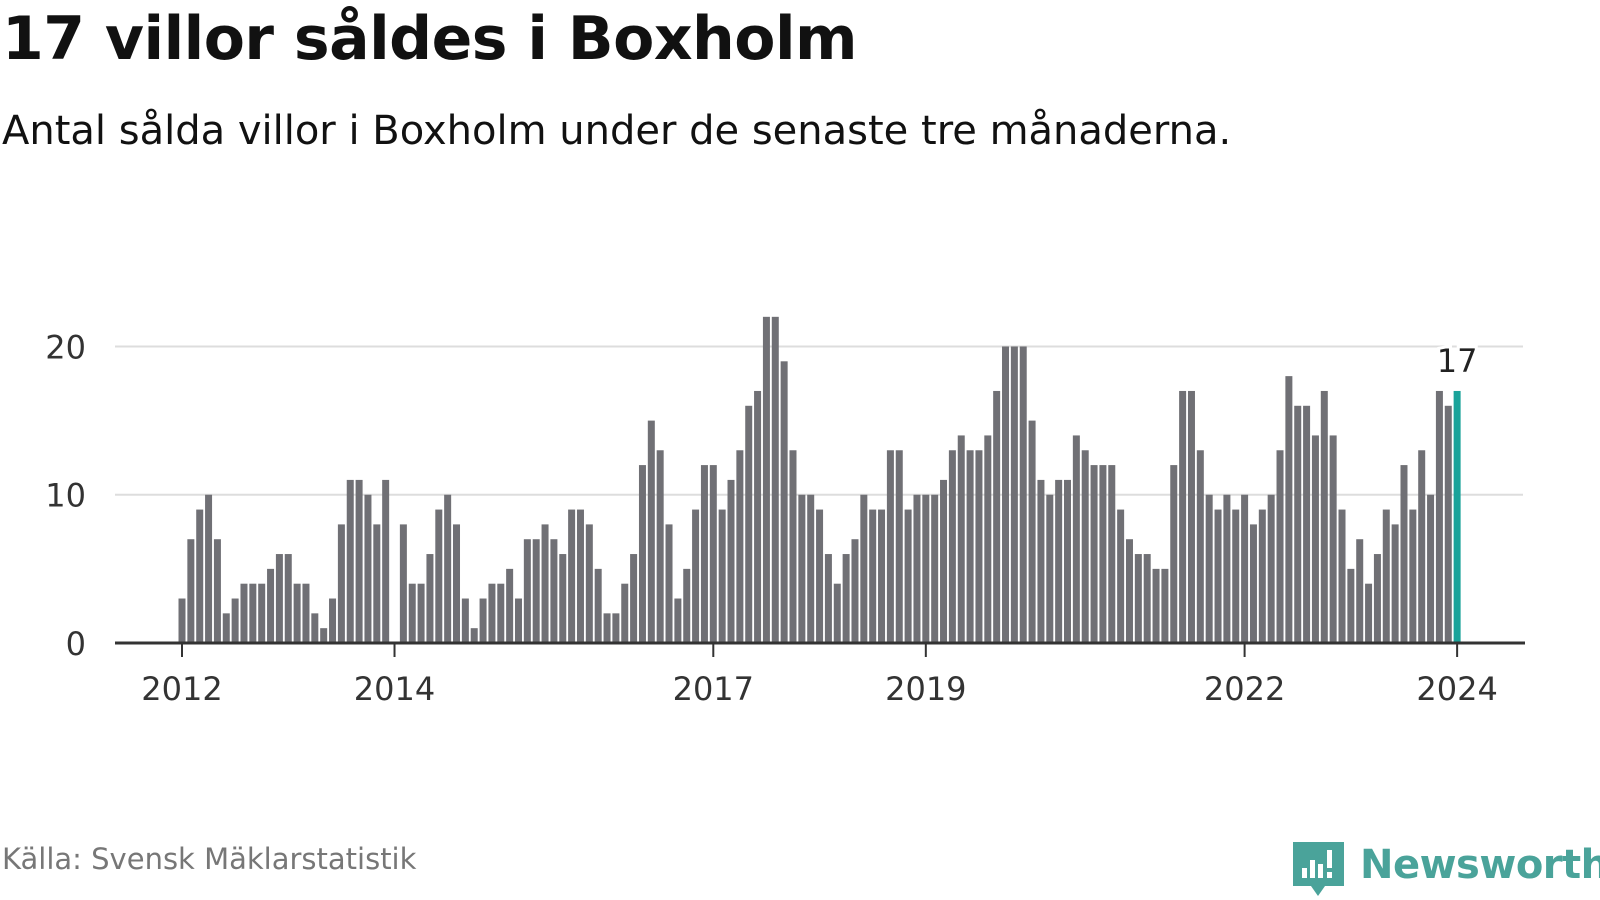  What do you see at coordinates (1480, 865) in the screenshot?
I see `brand-name: Newsworthy` at bounding box center [1480, 865].